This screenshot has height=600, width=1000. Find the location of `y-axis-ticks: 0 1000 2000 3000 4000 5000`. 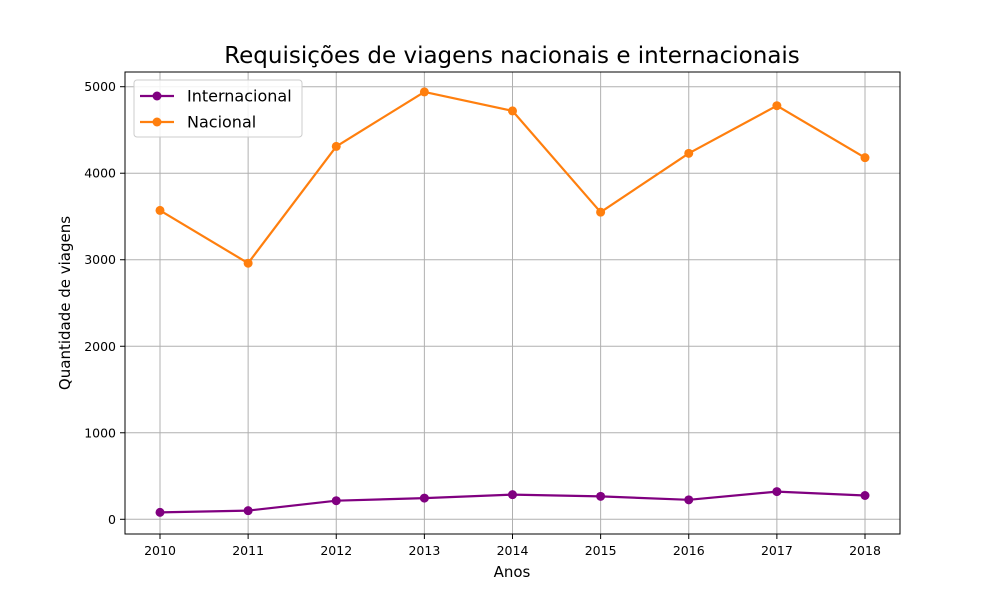

y-axis-ticks: 0 1000 2000 3000 4000 5000 is located at coordinates (104, 303).